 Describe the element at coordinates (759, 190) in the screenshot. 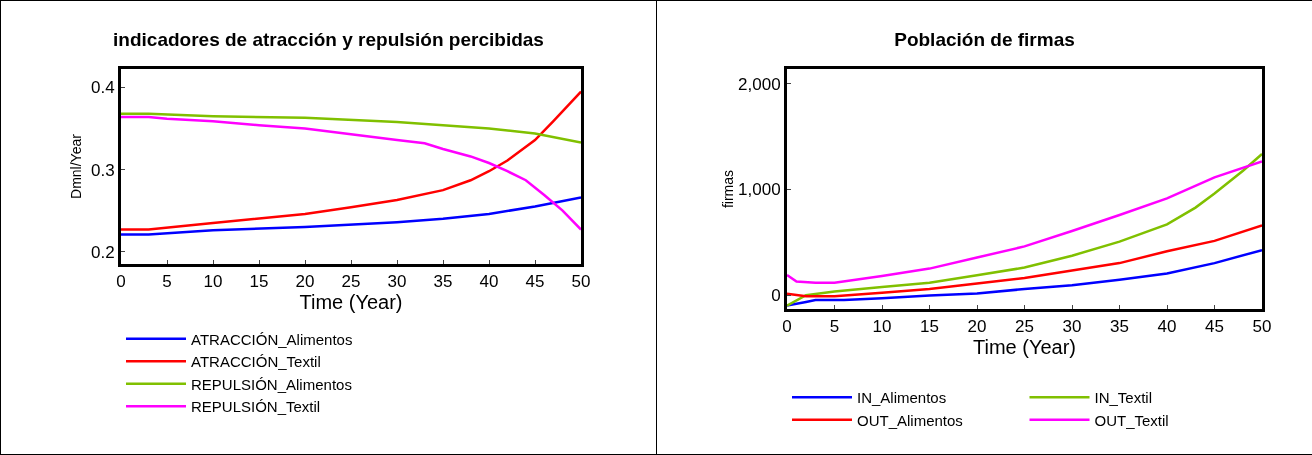

I see `y-tick-label: 1,000` at that location.